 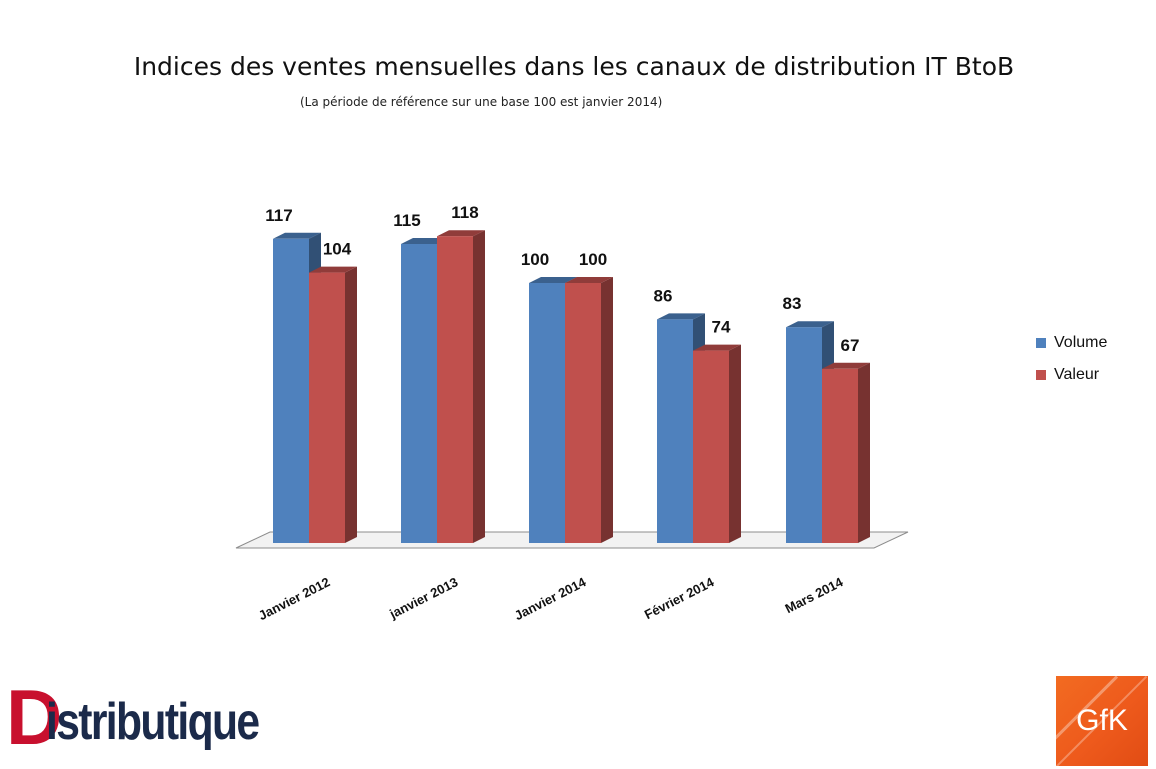 What do you see at coordinates (294, 598) in the screenshot?
I see `x-tick-label-0: Janvier 2012` at bounding box center [294, 598].